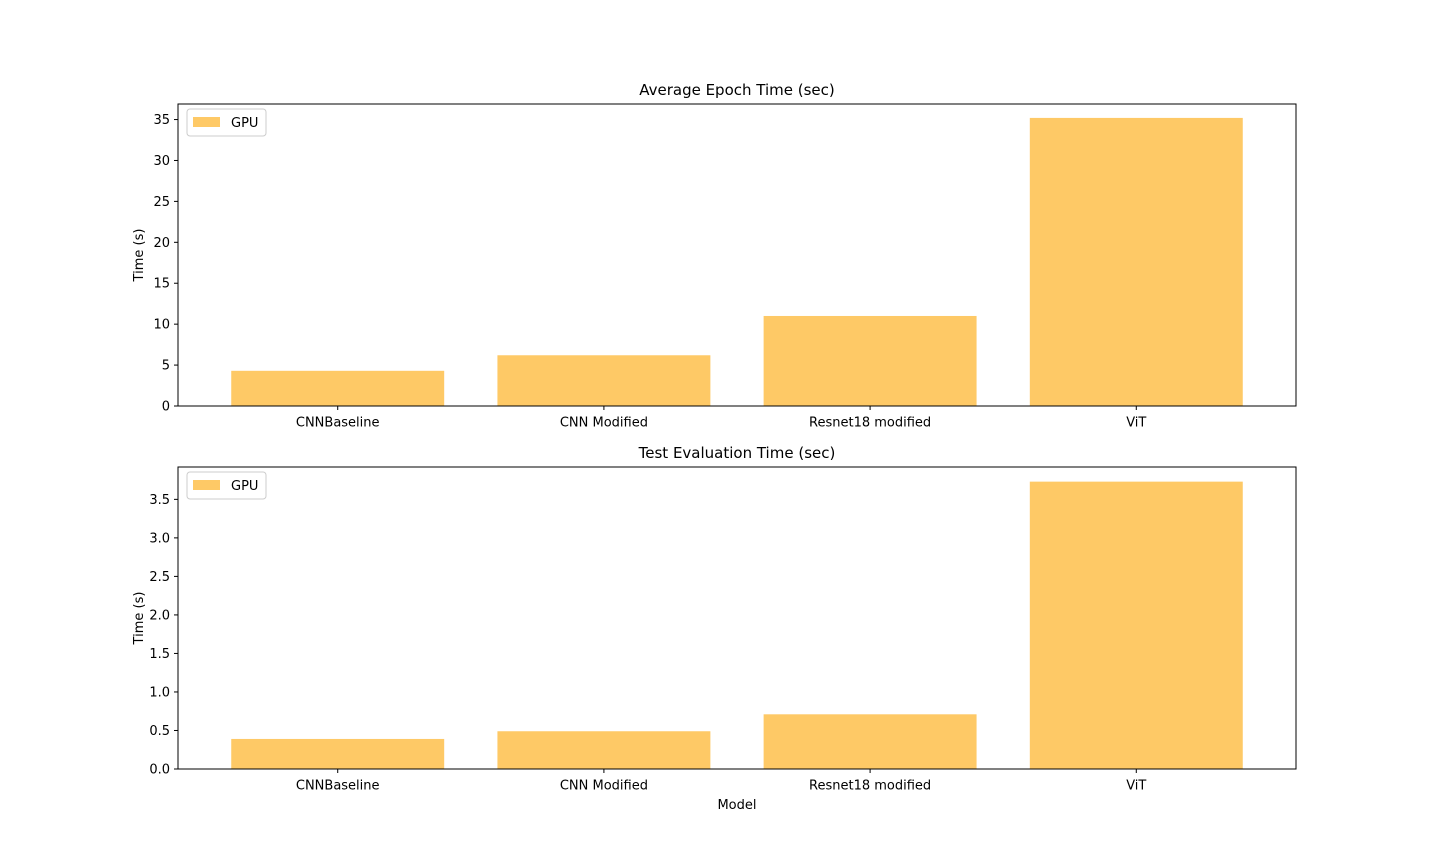 The width and height of the screenshot is (1440, 864). What do you see at coordinates (161, 284) in the screenshot?
I see `y-tick-label: 15` at bounding box center [161, 284].